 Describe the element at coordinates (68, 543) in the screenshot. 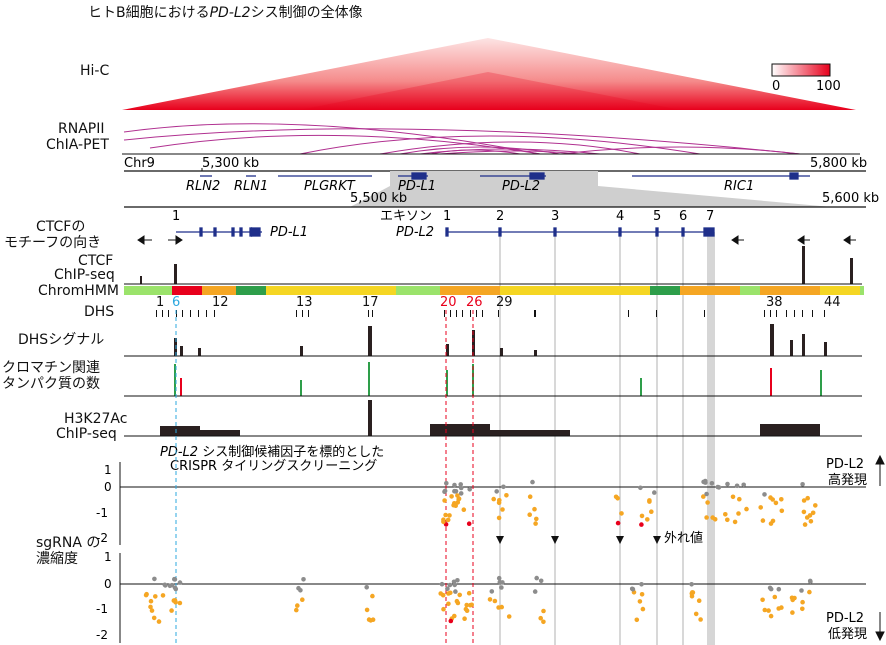

I see `sgrna-label-1: sgRNA の` at that location.